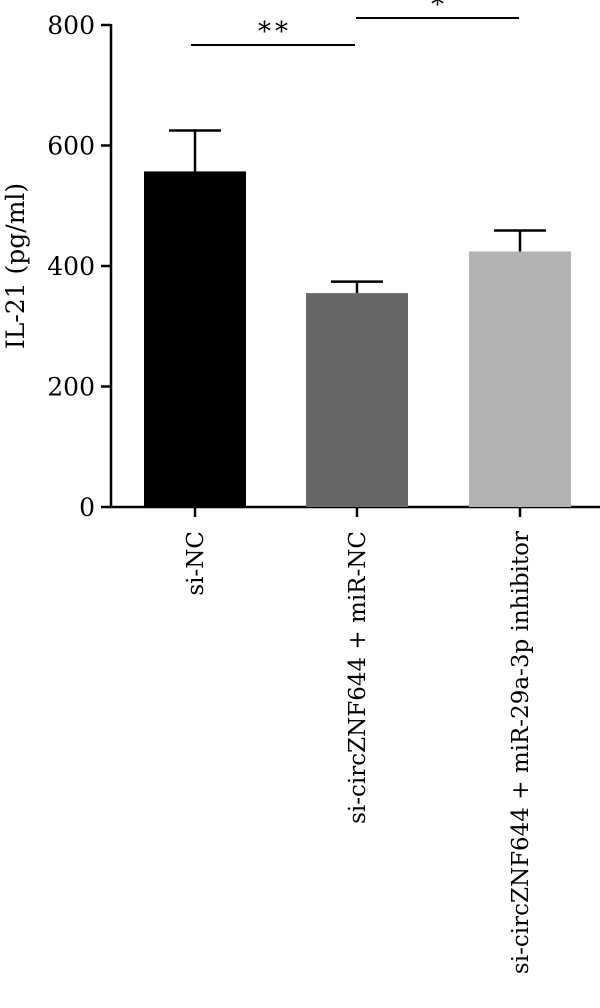 The width and height of the screenshot is (600, 1008). Describe the element at coordinates (521, 752) in the screenshot. I see `category-label: si-circZNF644 + miR-29a-3p inhibitor` at that location.